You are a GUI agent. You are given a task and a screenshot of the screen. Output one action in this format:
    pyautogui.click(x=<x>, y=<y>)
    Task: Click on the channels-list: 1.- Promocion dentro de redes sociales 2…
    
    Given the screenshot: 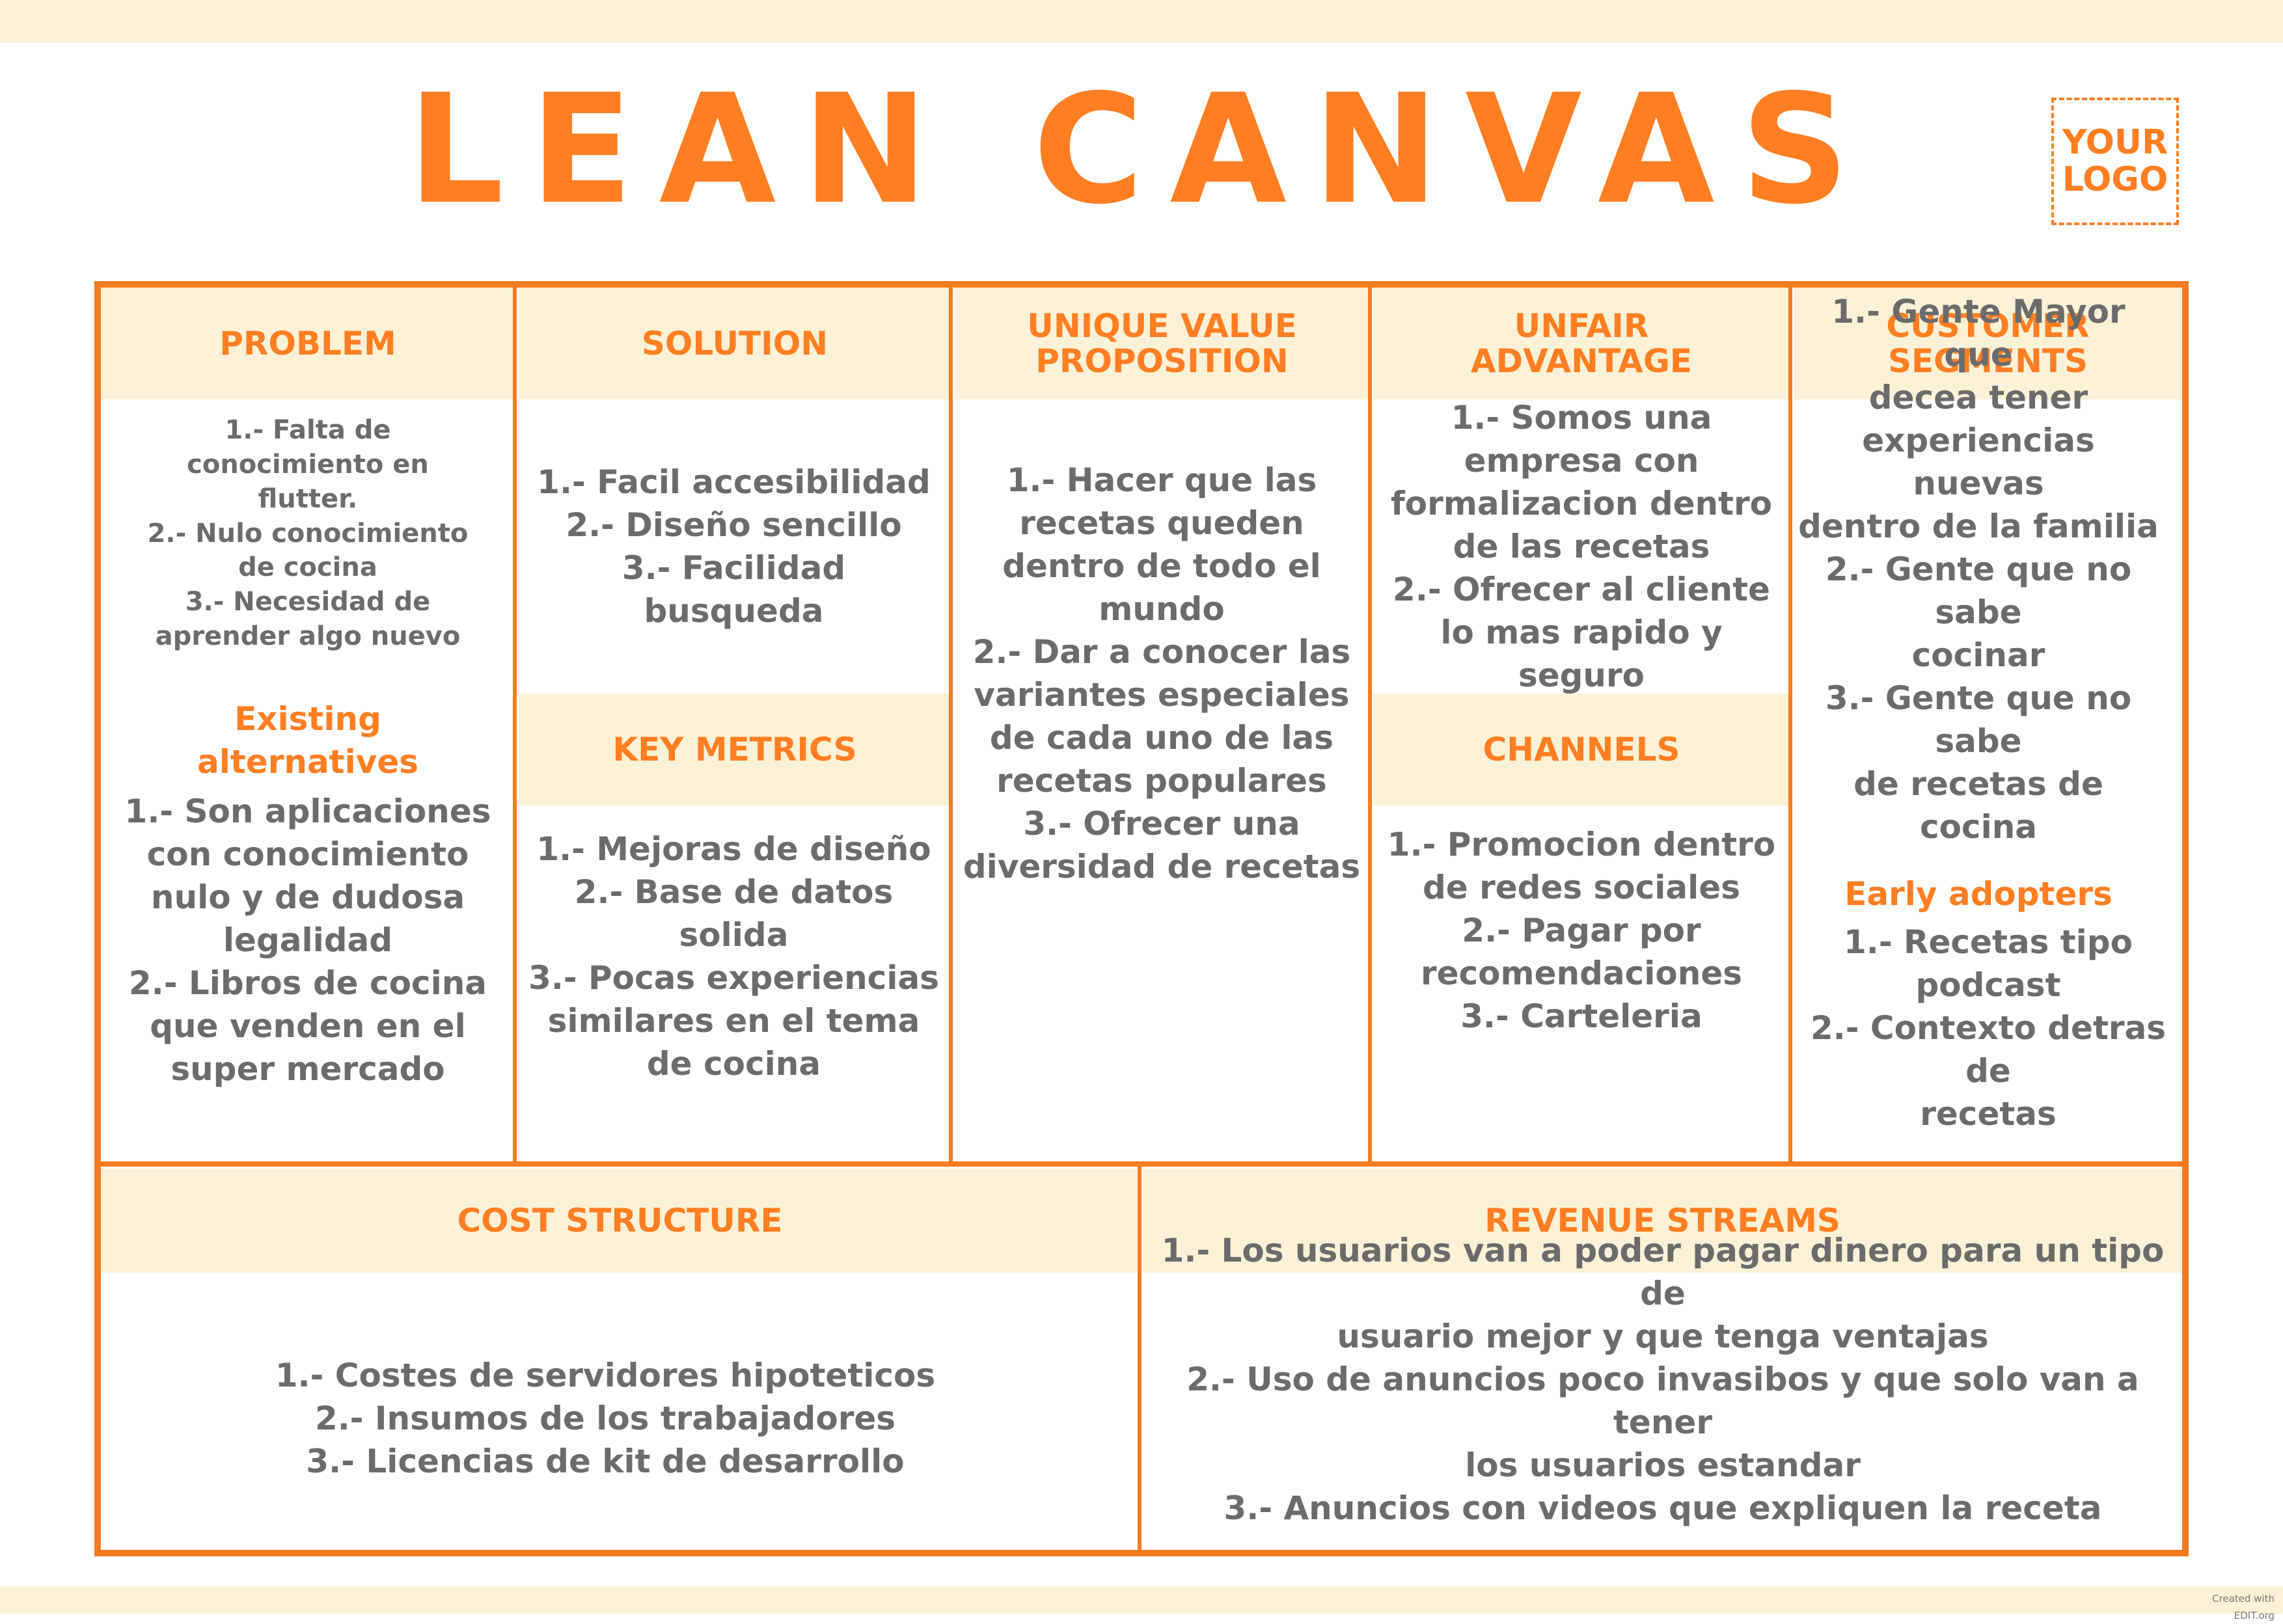 What is the action you would take?
    pyautogui.click(x=1582, y=930)
    